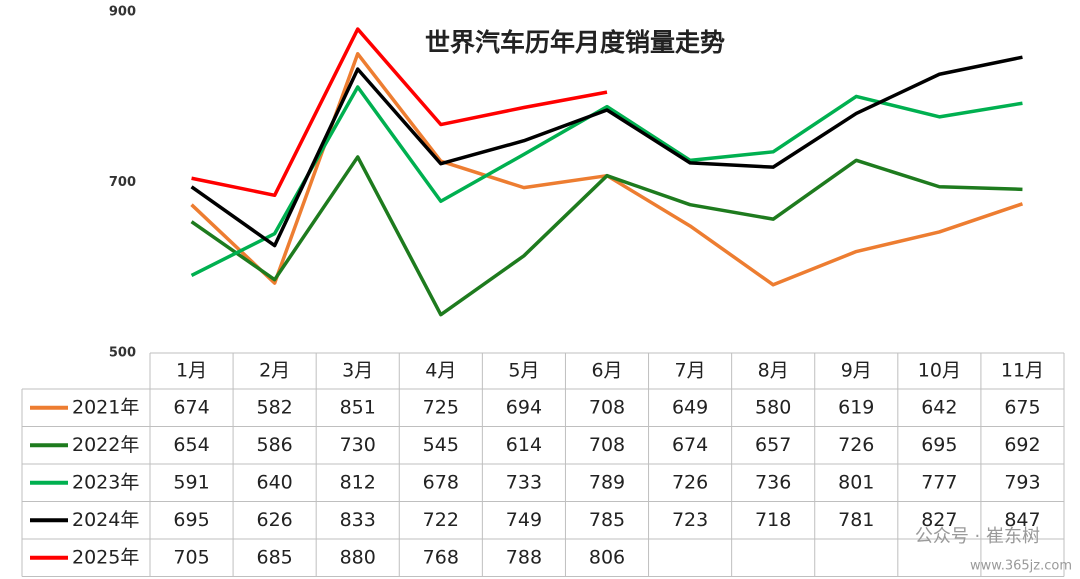 The image size is (1080, 579). I want to click on table-cell: 591, so click(191, 482).